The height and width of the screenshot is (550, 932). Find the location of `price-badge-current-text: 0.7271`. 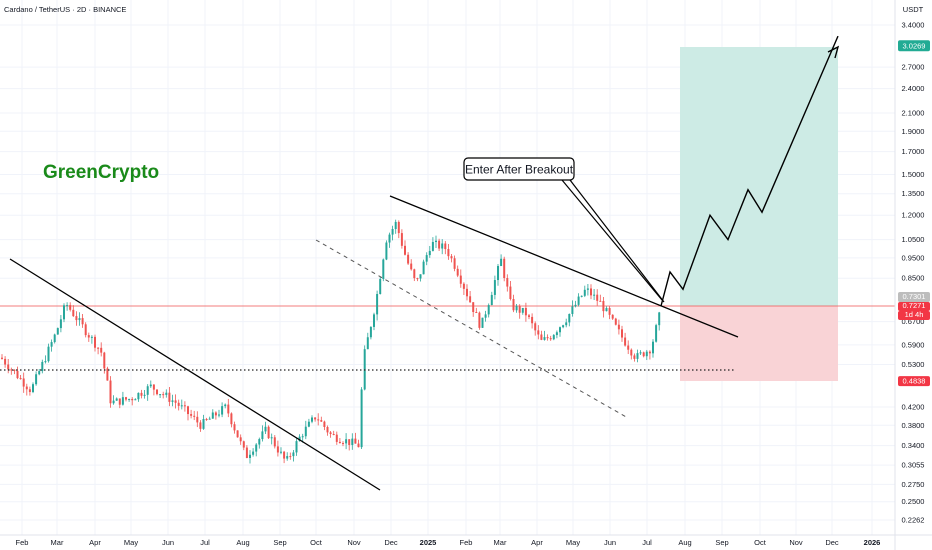

price-badge-current-text: 0.7271 is located at coordinates (914, 305).